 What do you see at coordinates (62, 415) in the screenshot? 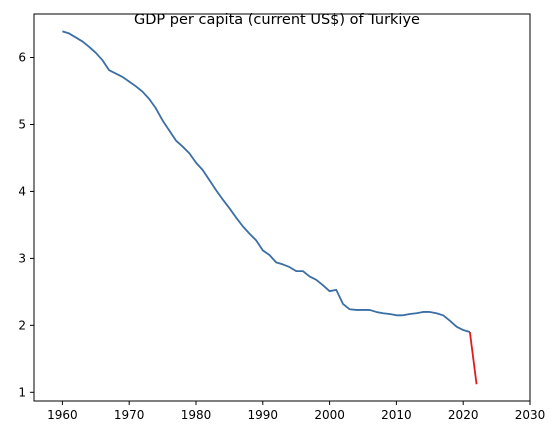
I see `x-tick-label-1960: 1960` at bounding box center [62, 415].